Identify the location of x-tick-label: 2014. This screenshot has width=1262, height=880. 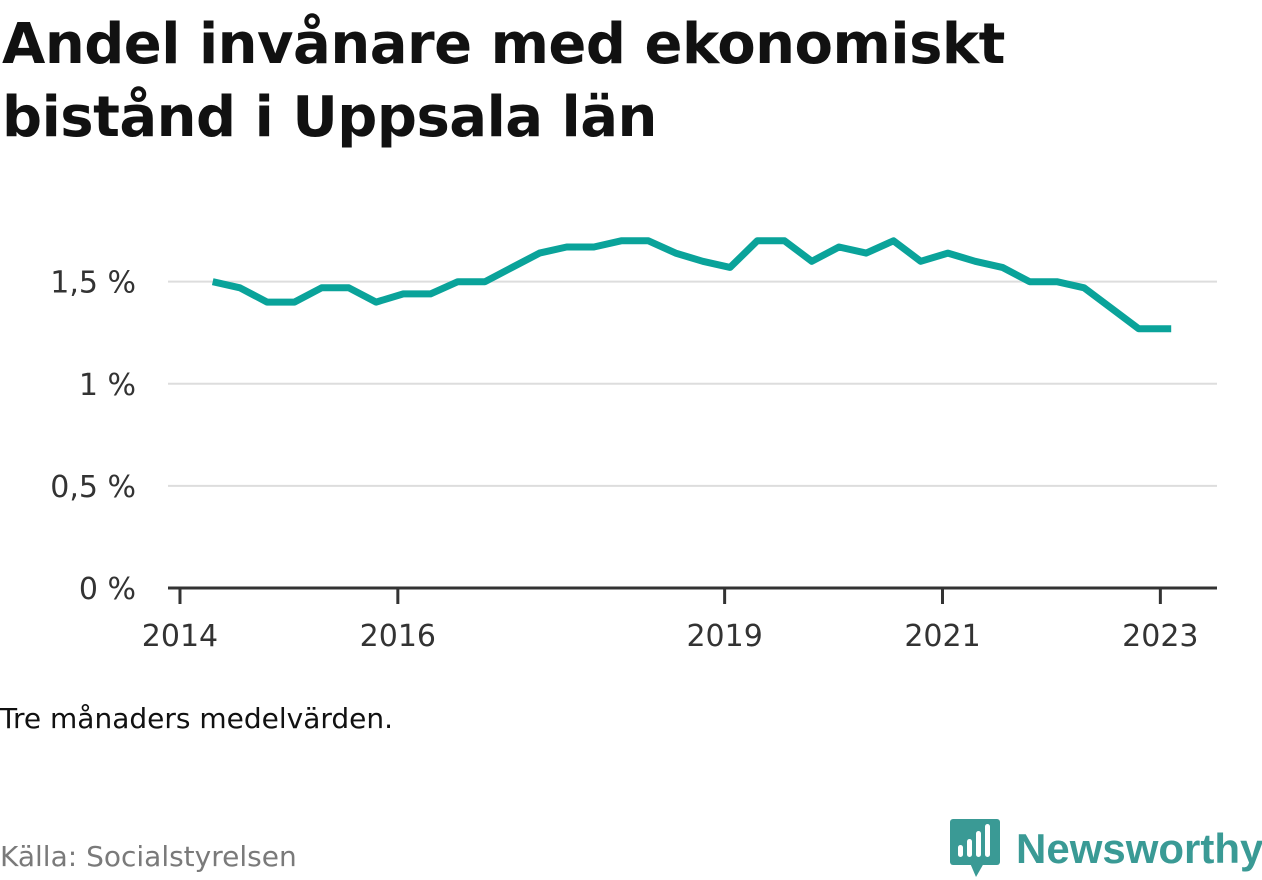
(180, 636).